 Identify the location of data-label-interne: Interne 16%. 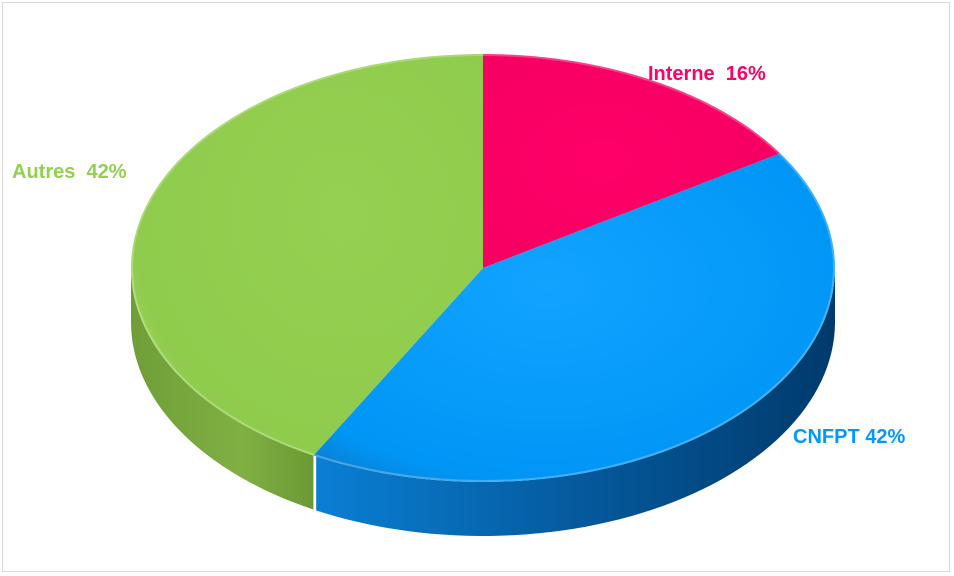
(707, 74).